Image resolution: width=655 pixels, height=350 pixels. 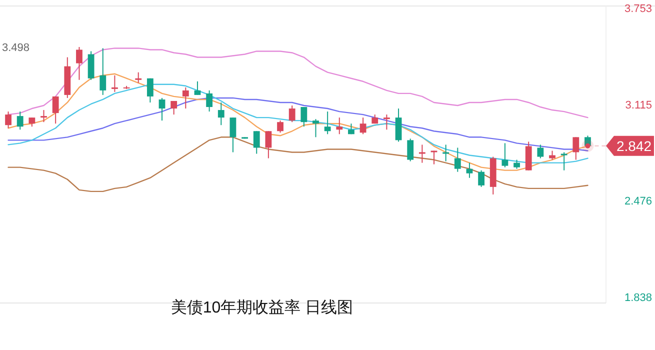 What do you see at coordinates (262, 307) in the screenshot?
I see `text: 美债10年期收益率 日线图` at bounding box center [262, 307].